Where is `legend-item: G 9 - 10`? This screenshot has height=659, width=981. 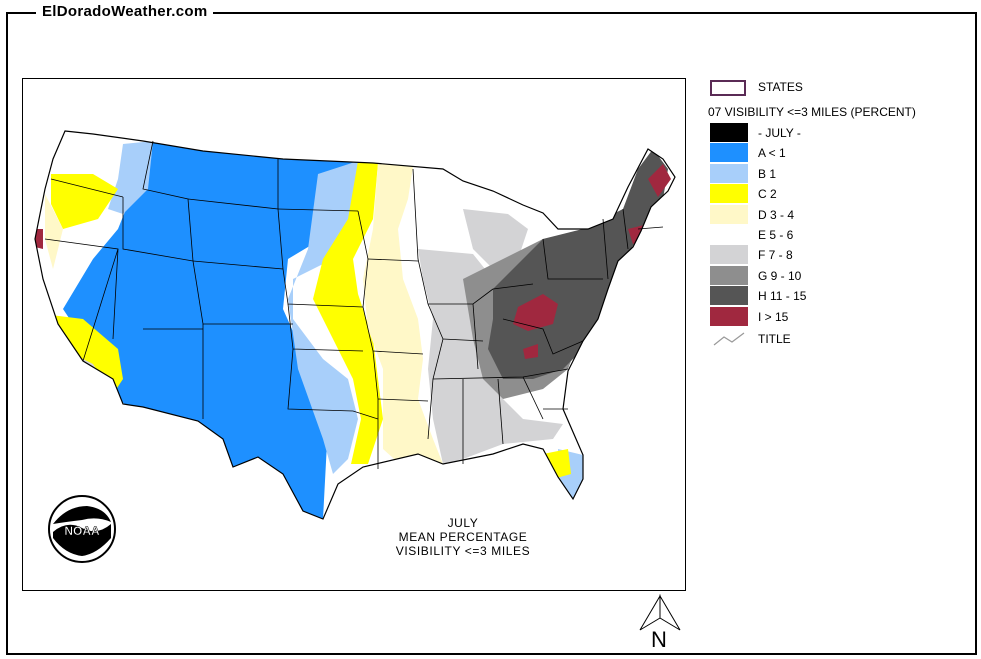
legend-item: G 9 - 10 is located at coordinates (833, 275).